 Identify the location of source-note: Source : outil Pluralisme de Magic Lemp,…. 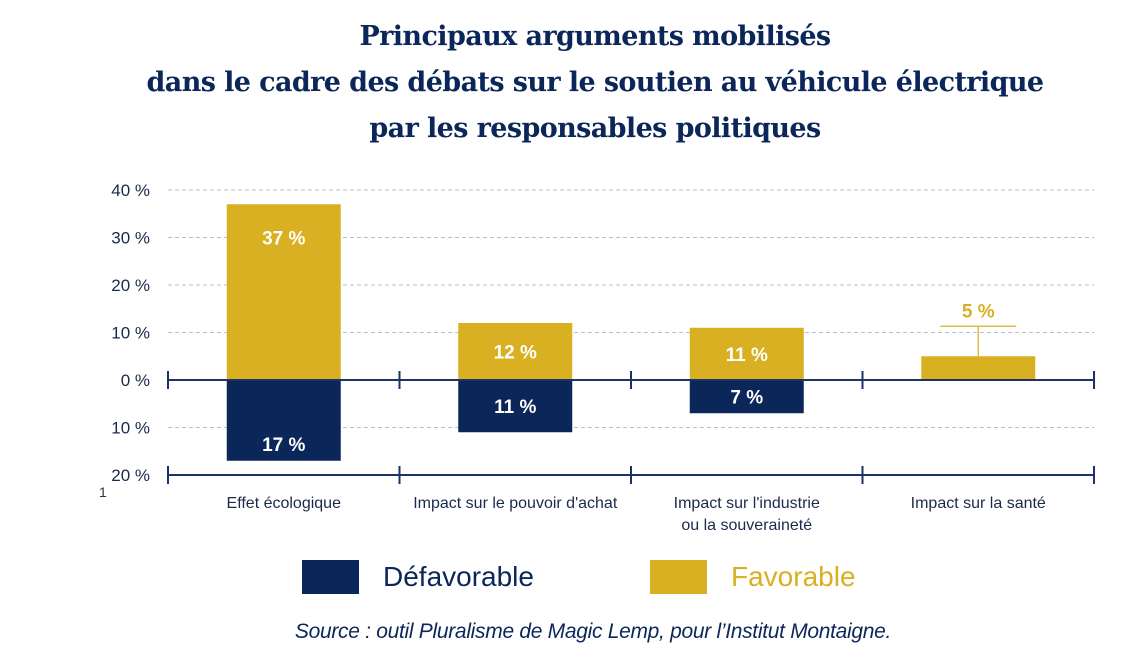
(593, 631).